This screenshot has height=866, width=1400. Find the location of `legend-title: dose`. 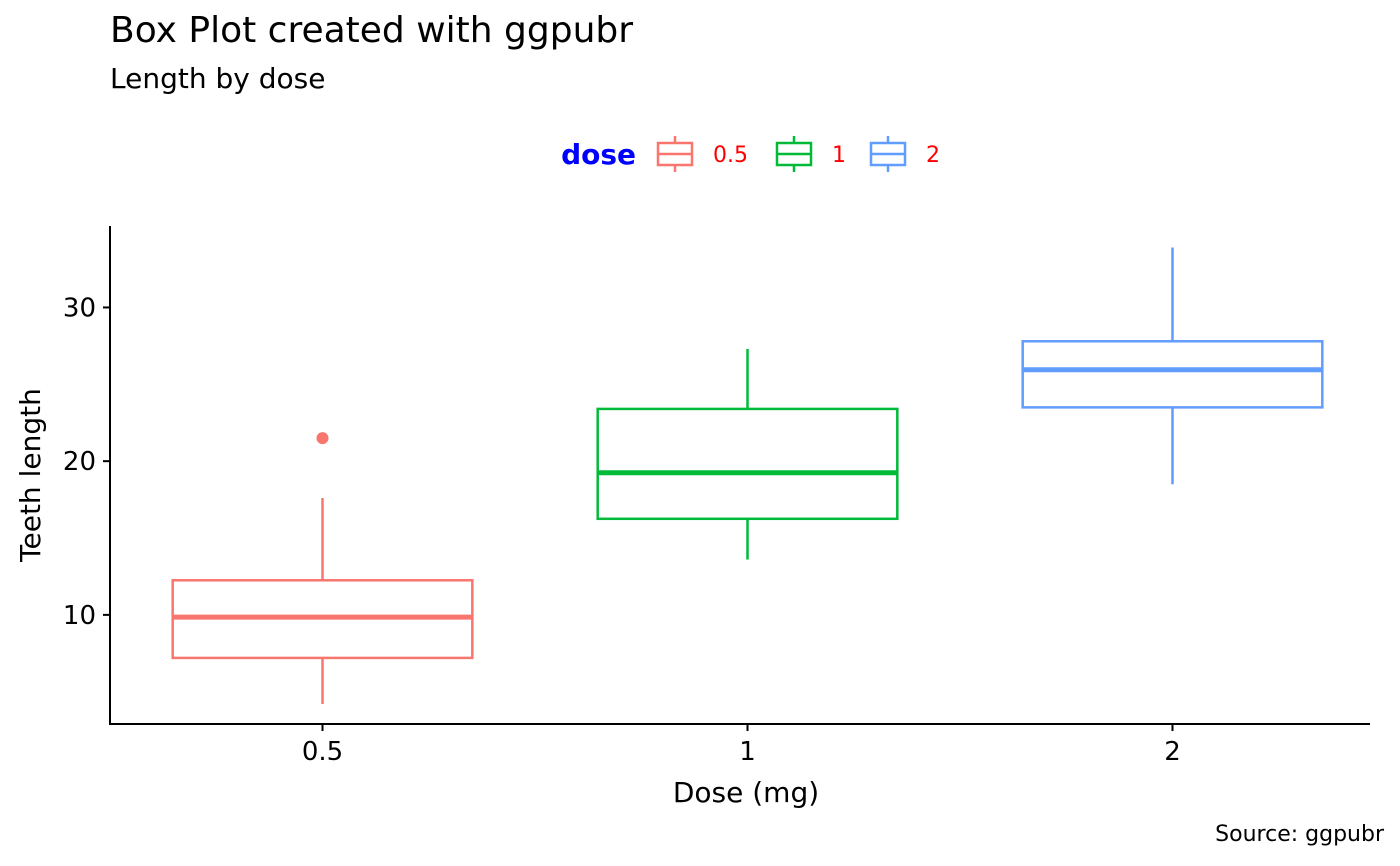

legend-title: dose is located at coordinates (598, 154).